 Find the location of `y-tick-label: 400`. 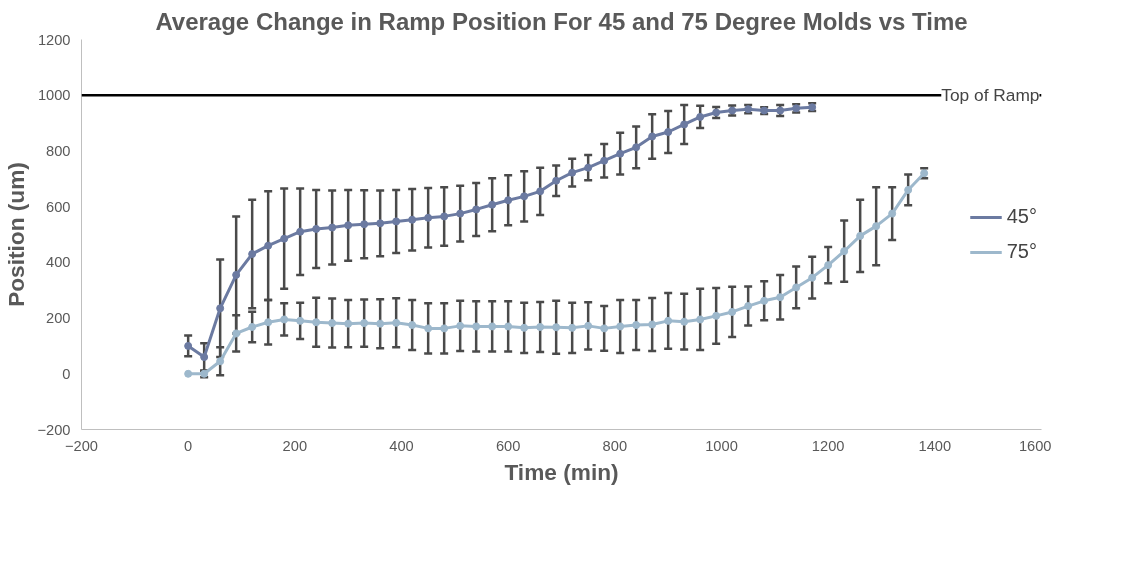

y-tick-label: 400 is located at coordinates (58, 262).